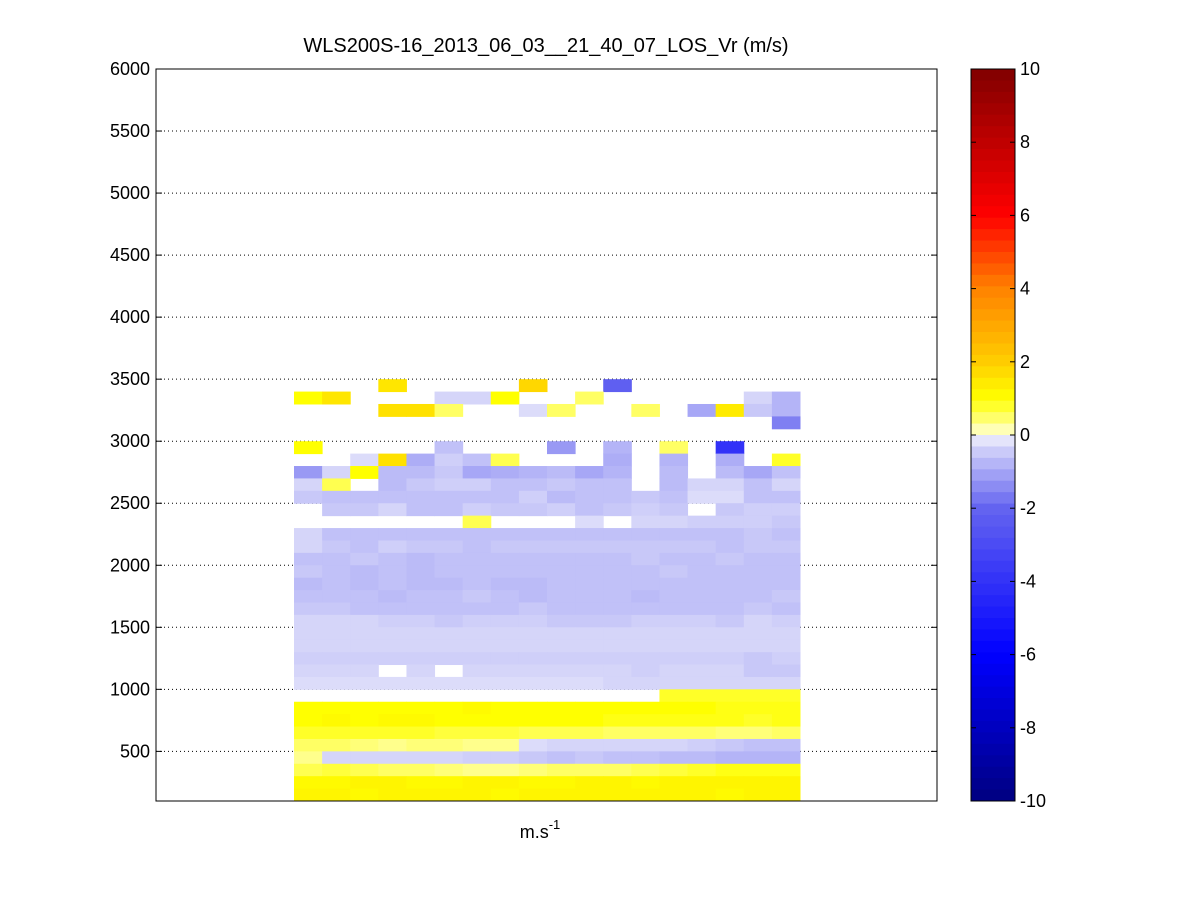  I want to click on colorbar-tick-label: 0, so click(1025, 435).